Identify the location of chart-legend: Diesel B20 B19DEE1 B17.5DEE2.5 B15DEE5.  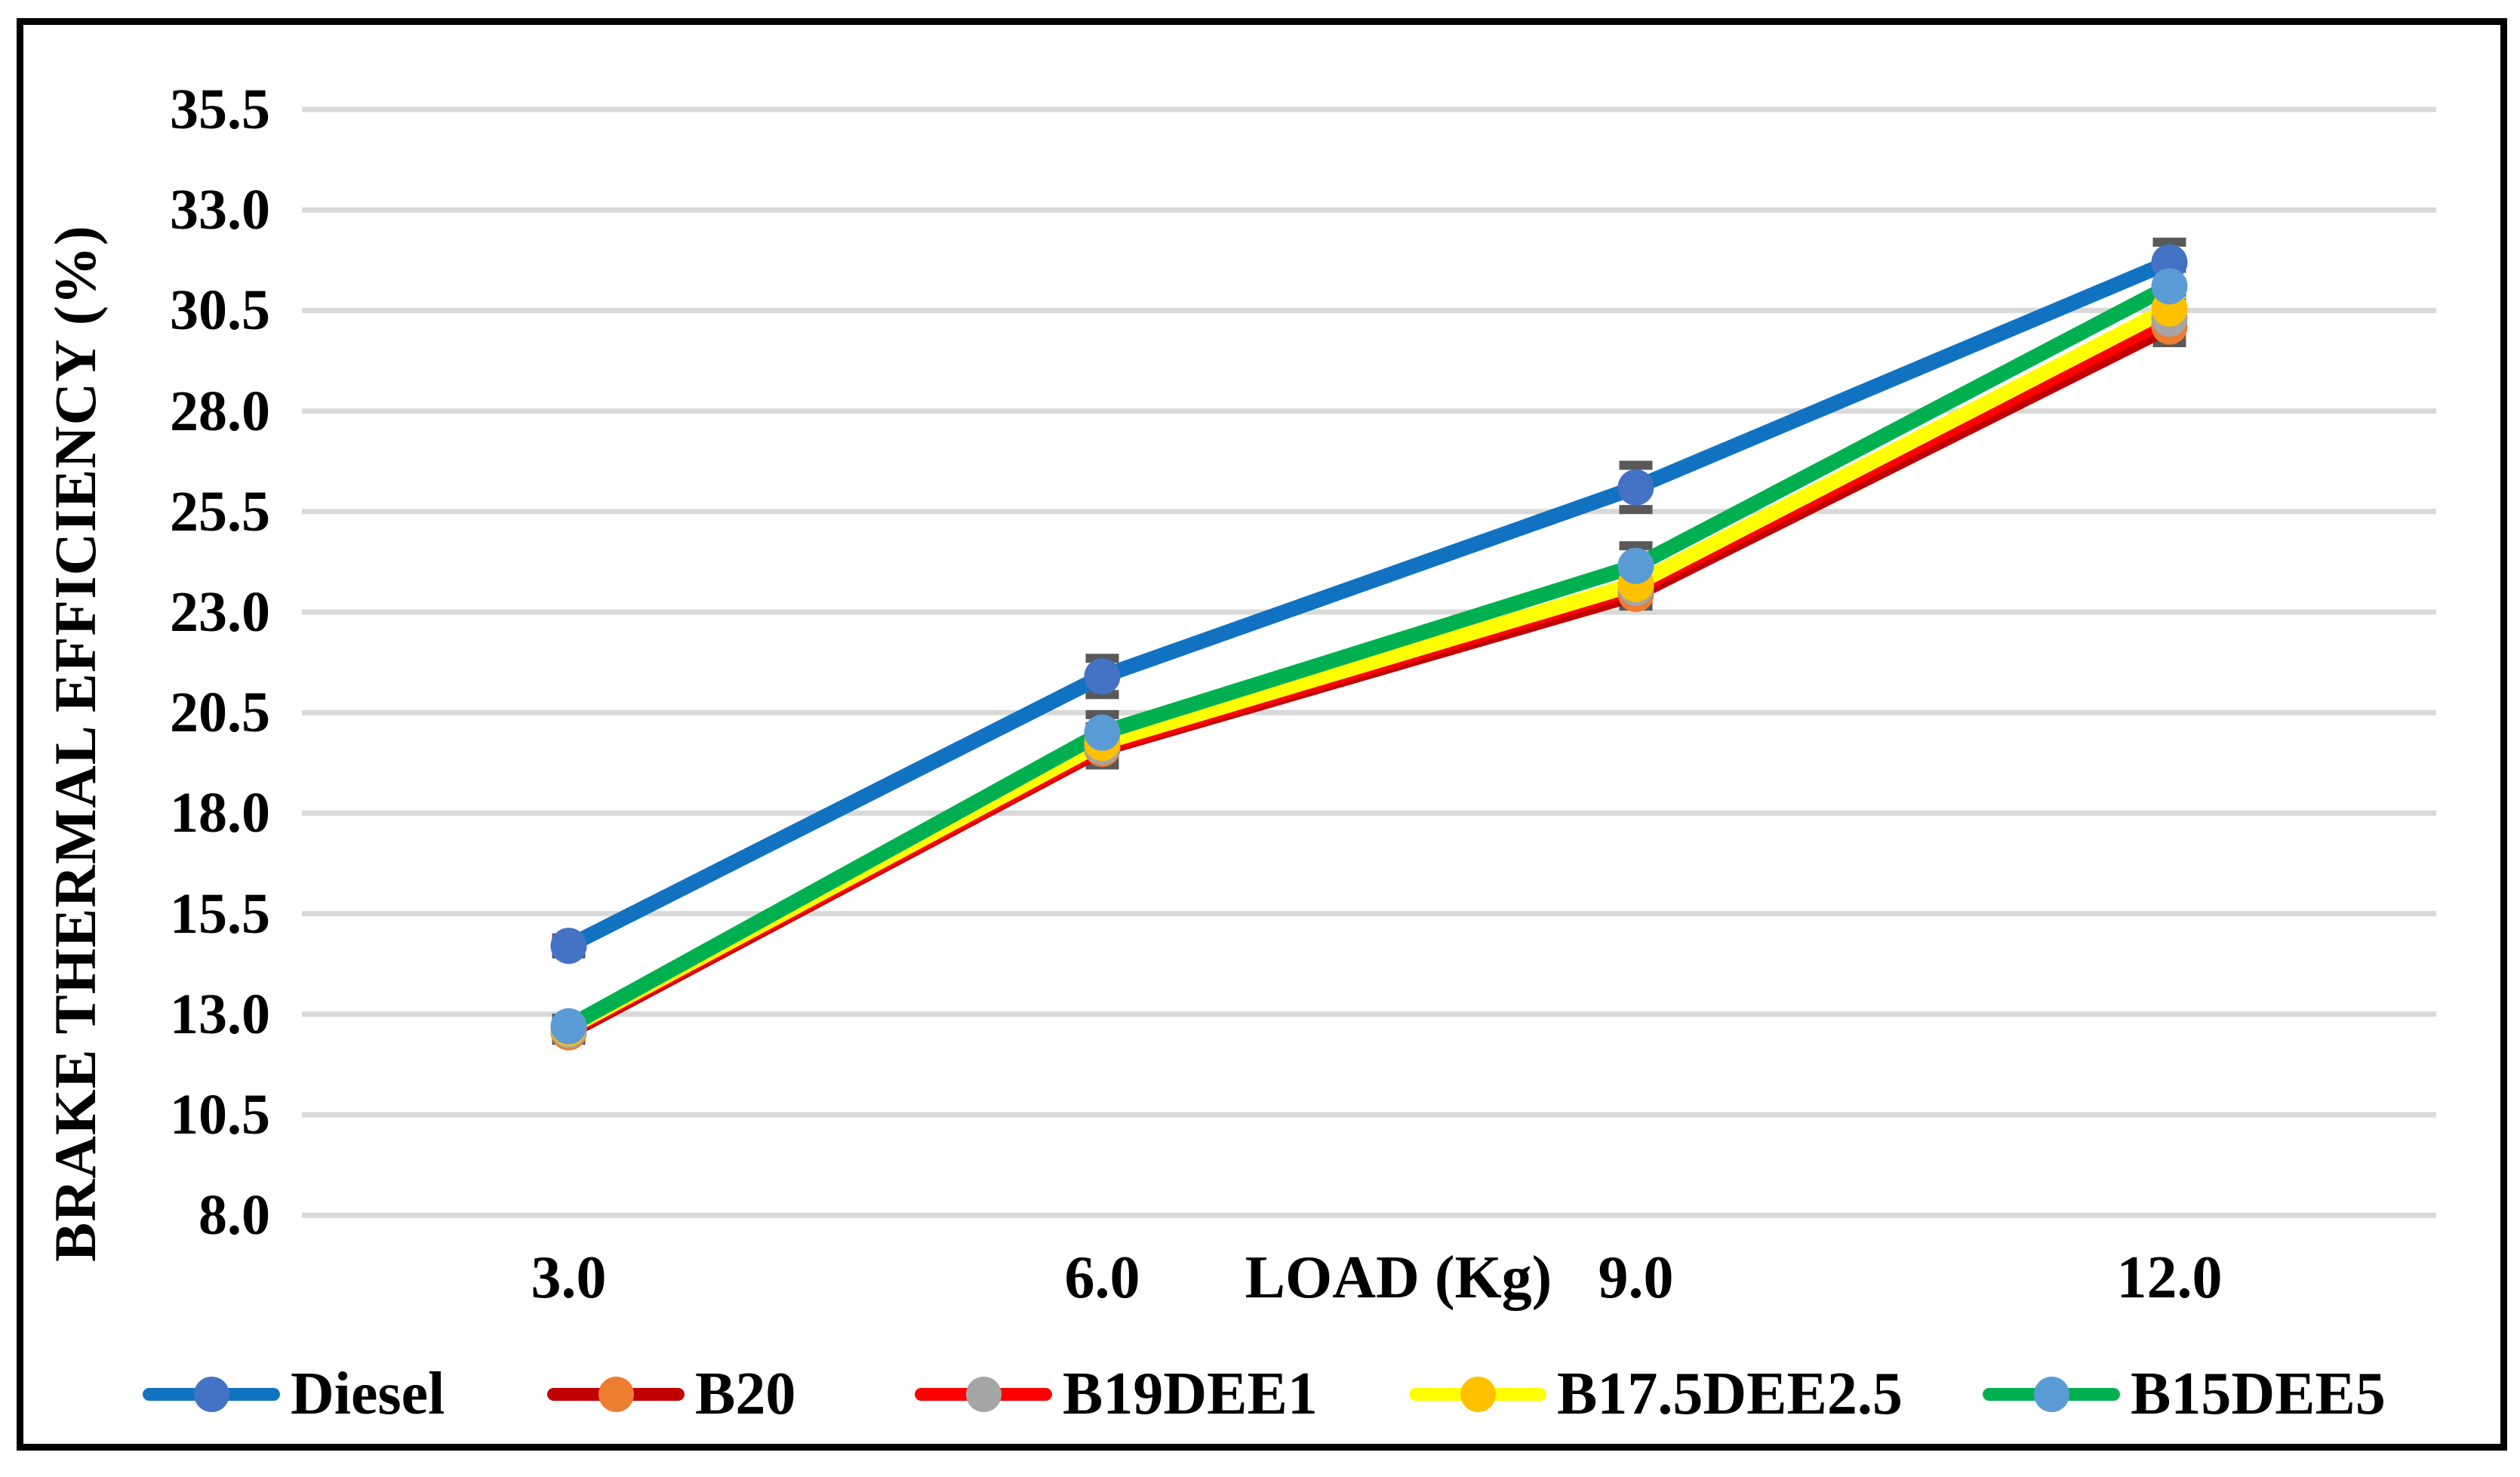
(1260, 1394).